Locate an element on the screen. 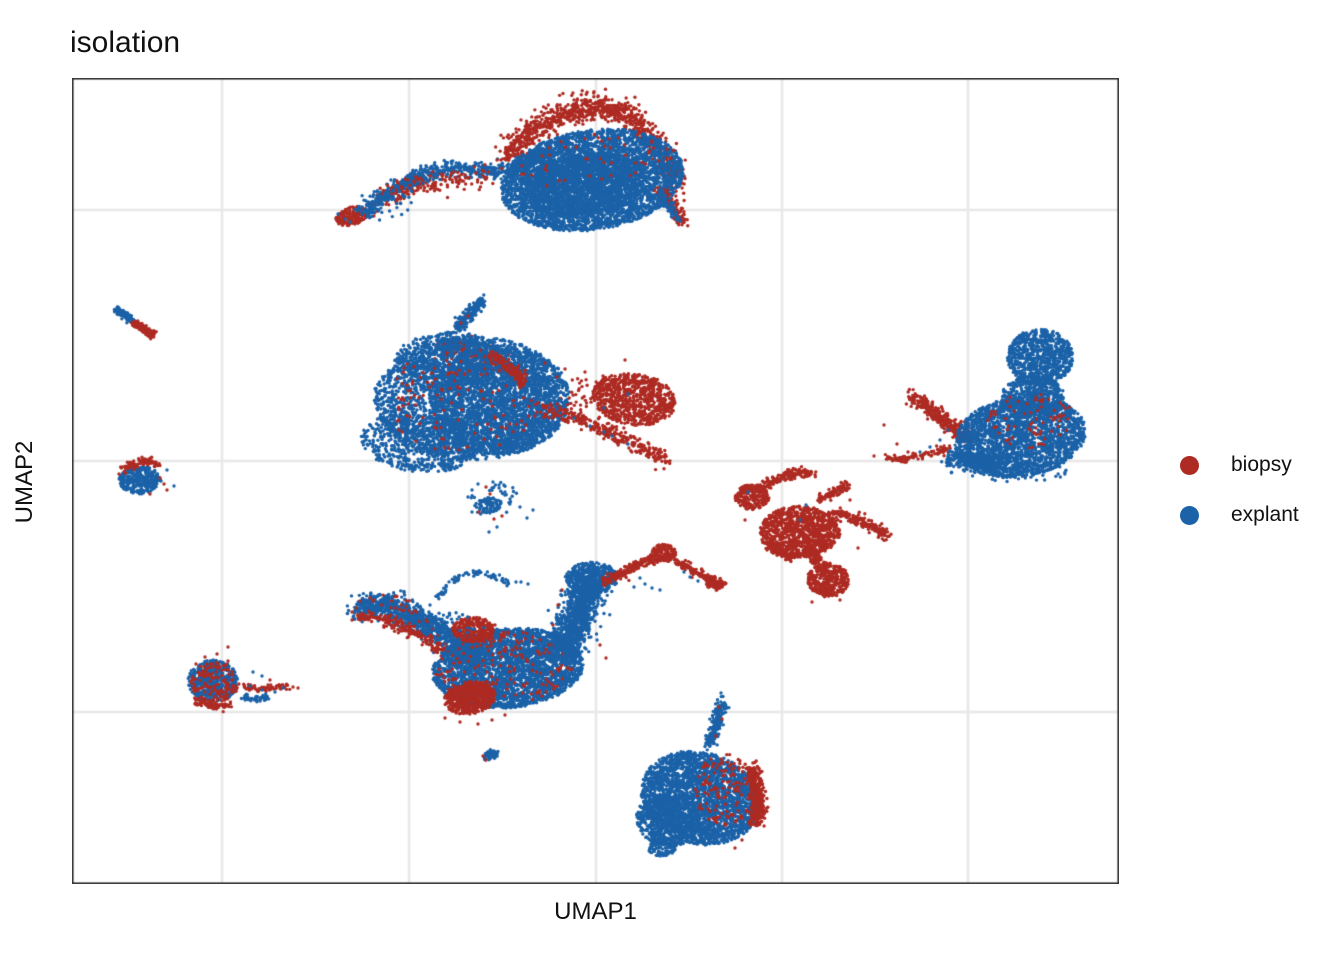 Image resolution: width=1344 pixels, height=960 pixels. legend-label-biopsy: biopsy is located at coordinates (1261, 464).